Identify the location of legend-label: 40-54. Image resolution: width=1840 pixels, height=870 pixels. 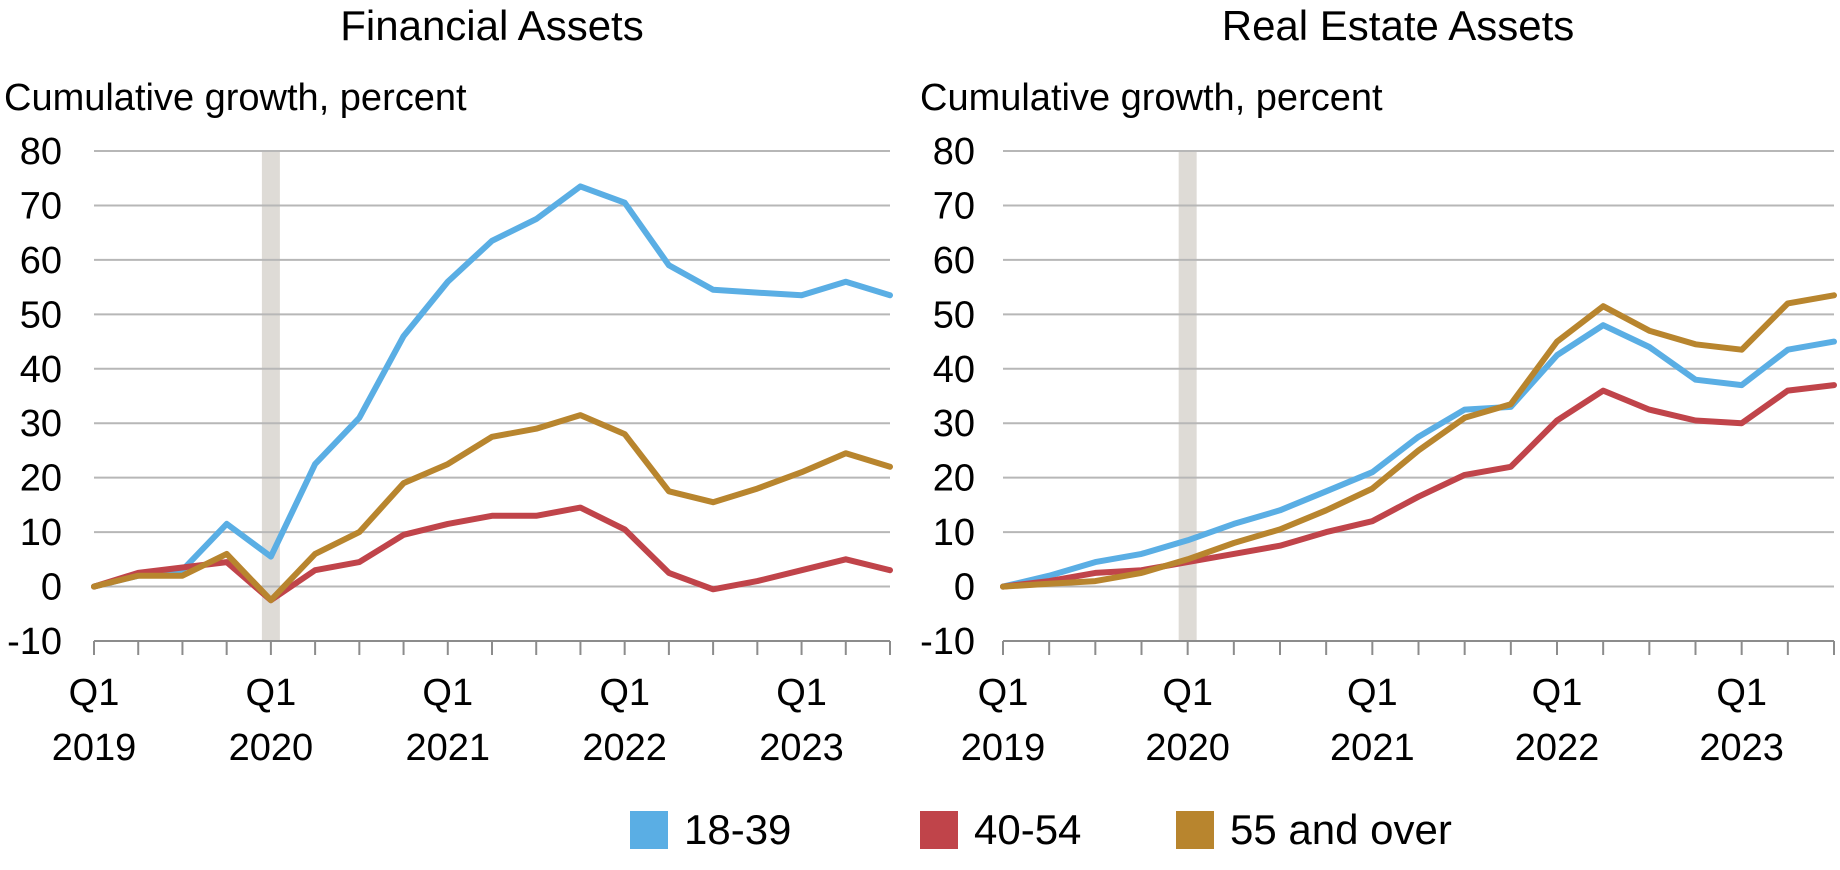
(1028, 829).